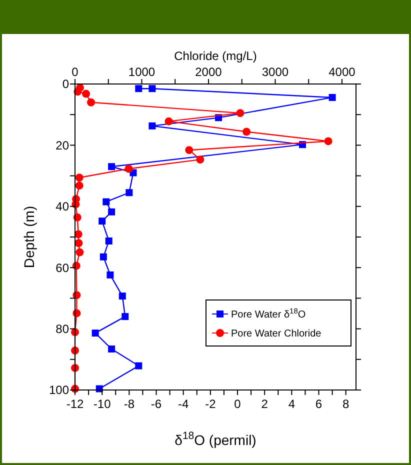 Image resolution: width=411 pixels, height=465 pixels. Describe the element at coordinates (346, 404) in the screenshot. I see `x-tick-label: 8` at that location.